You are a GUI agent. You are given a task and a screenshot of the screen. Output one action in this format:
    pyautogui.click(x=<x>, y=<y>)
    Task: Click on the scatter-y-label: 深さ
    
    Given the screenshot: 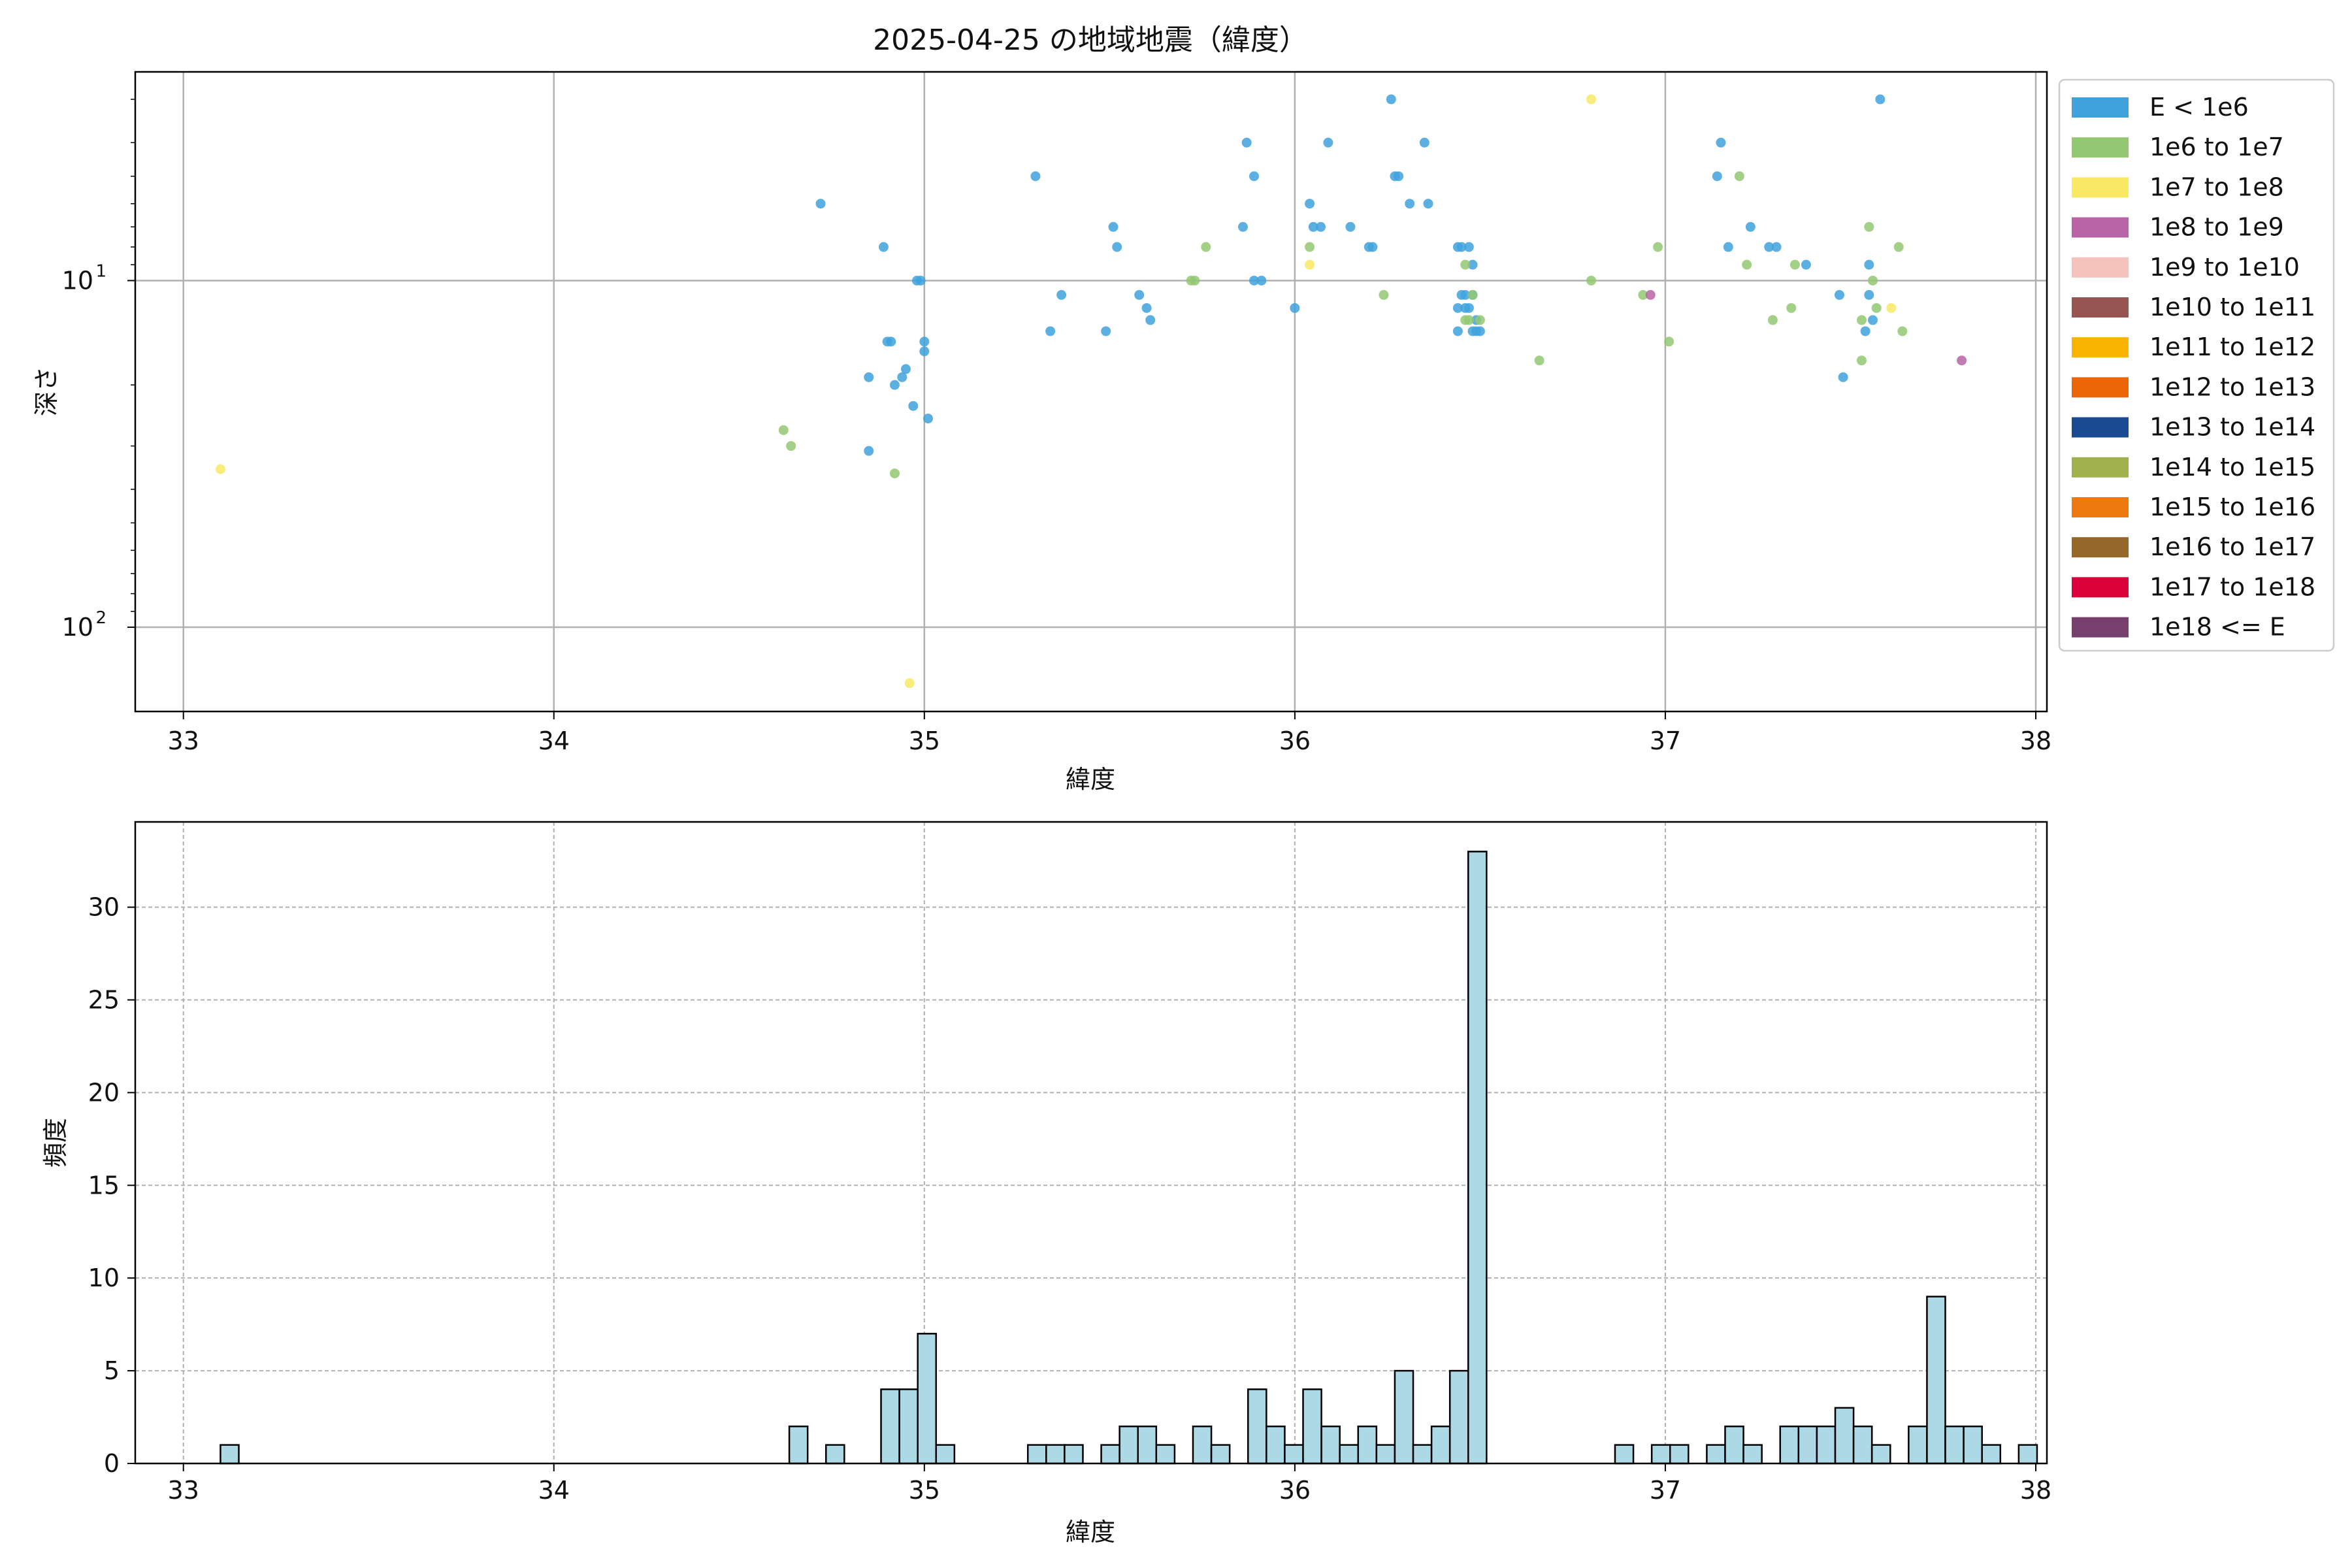 What is the action you would take?
    pyautogui.click(x=46, y=391)
    